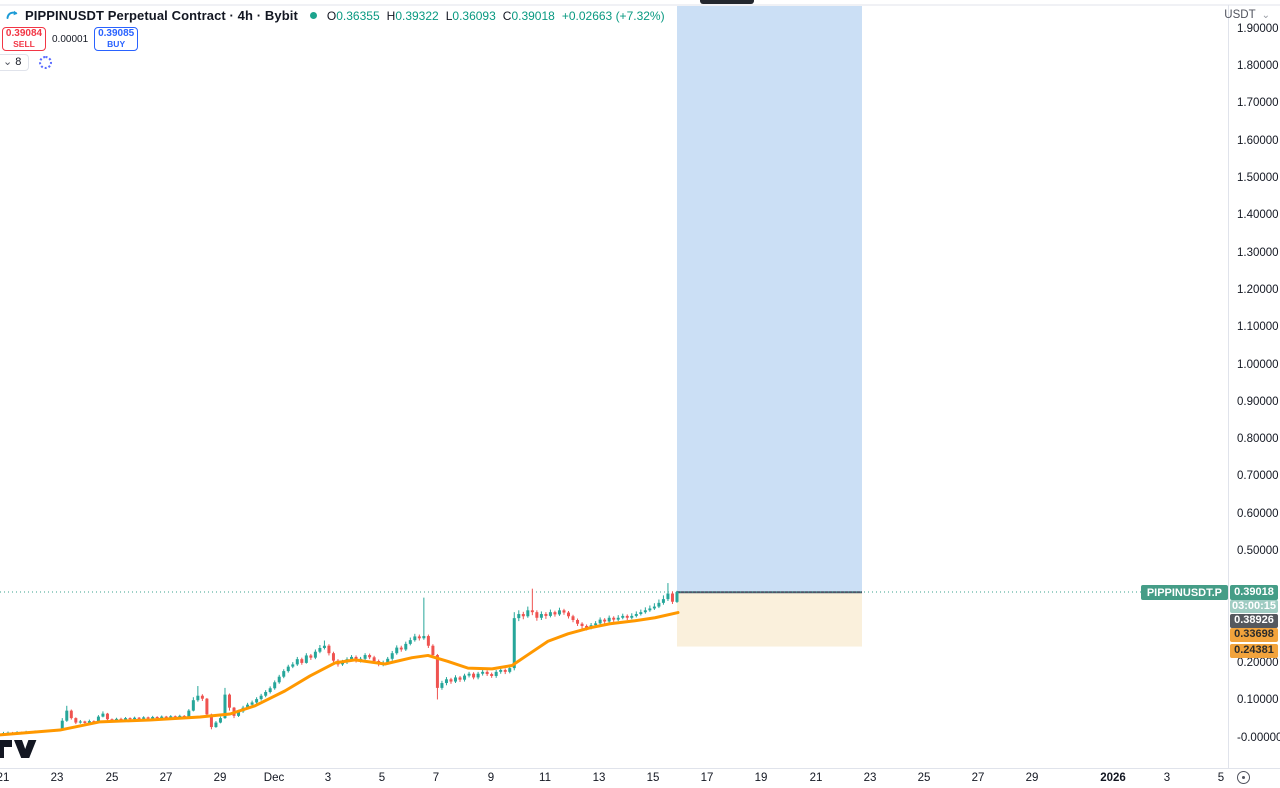  Describe the element at coordinates (1254, 606) in the screenshot. I see `price-badge: 03:00:15` at that location.